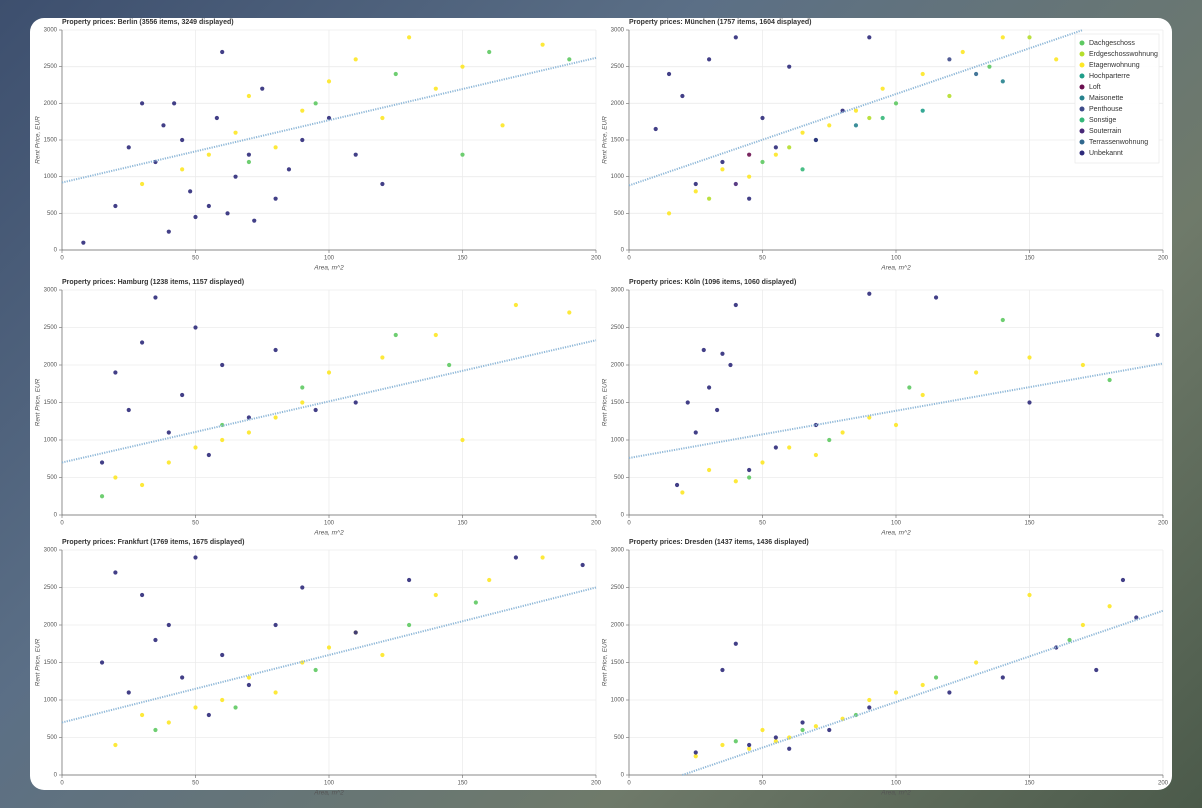  Describe the element at coordinates (1118, 142) in the screenshot. I see `legend-label: Terrassenwohnung` at that location.